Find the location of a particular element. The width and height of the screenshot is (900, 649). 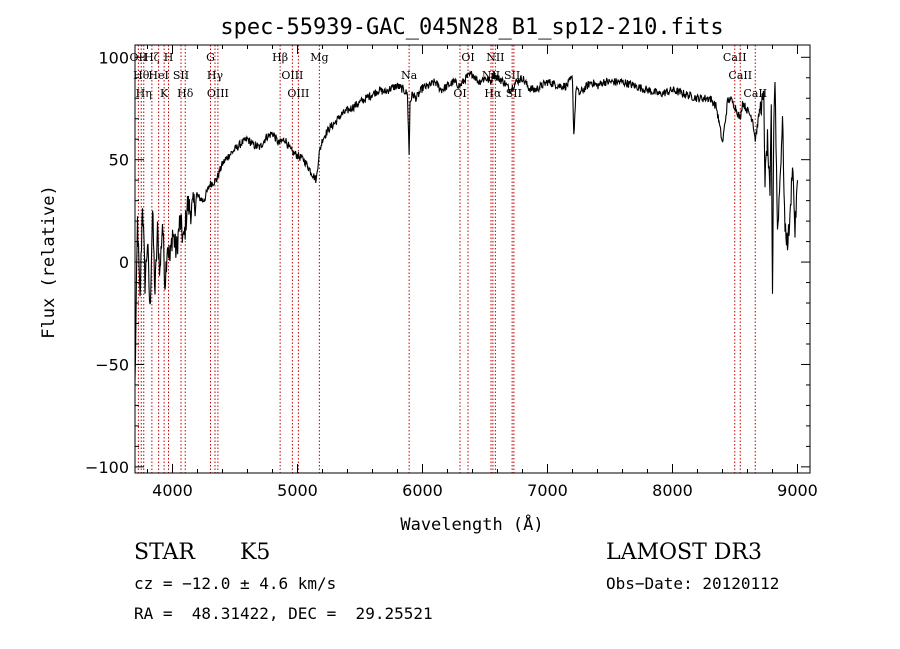

line-marker-label: Hα is located at coordinates (493, 93).